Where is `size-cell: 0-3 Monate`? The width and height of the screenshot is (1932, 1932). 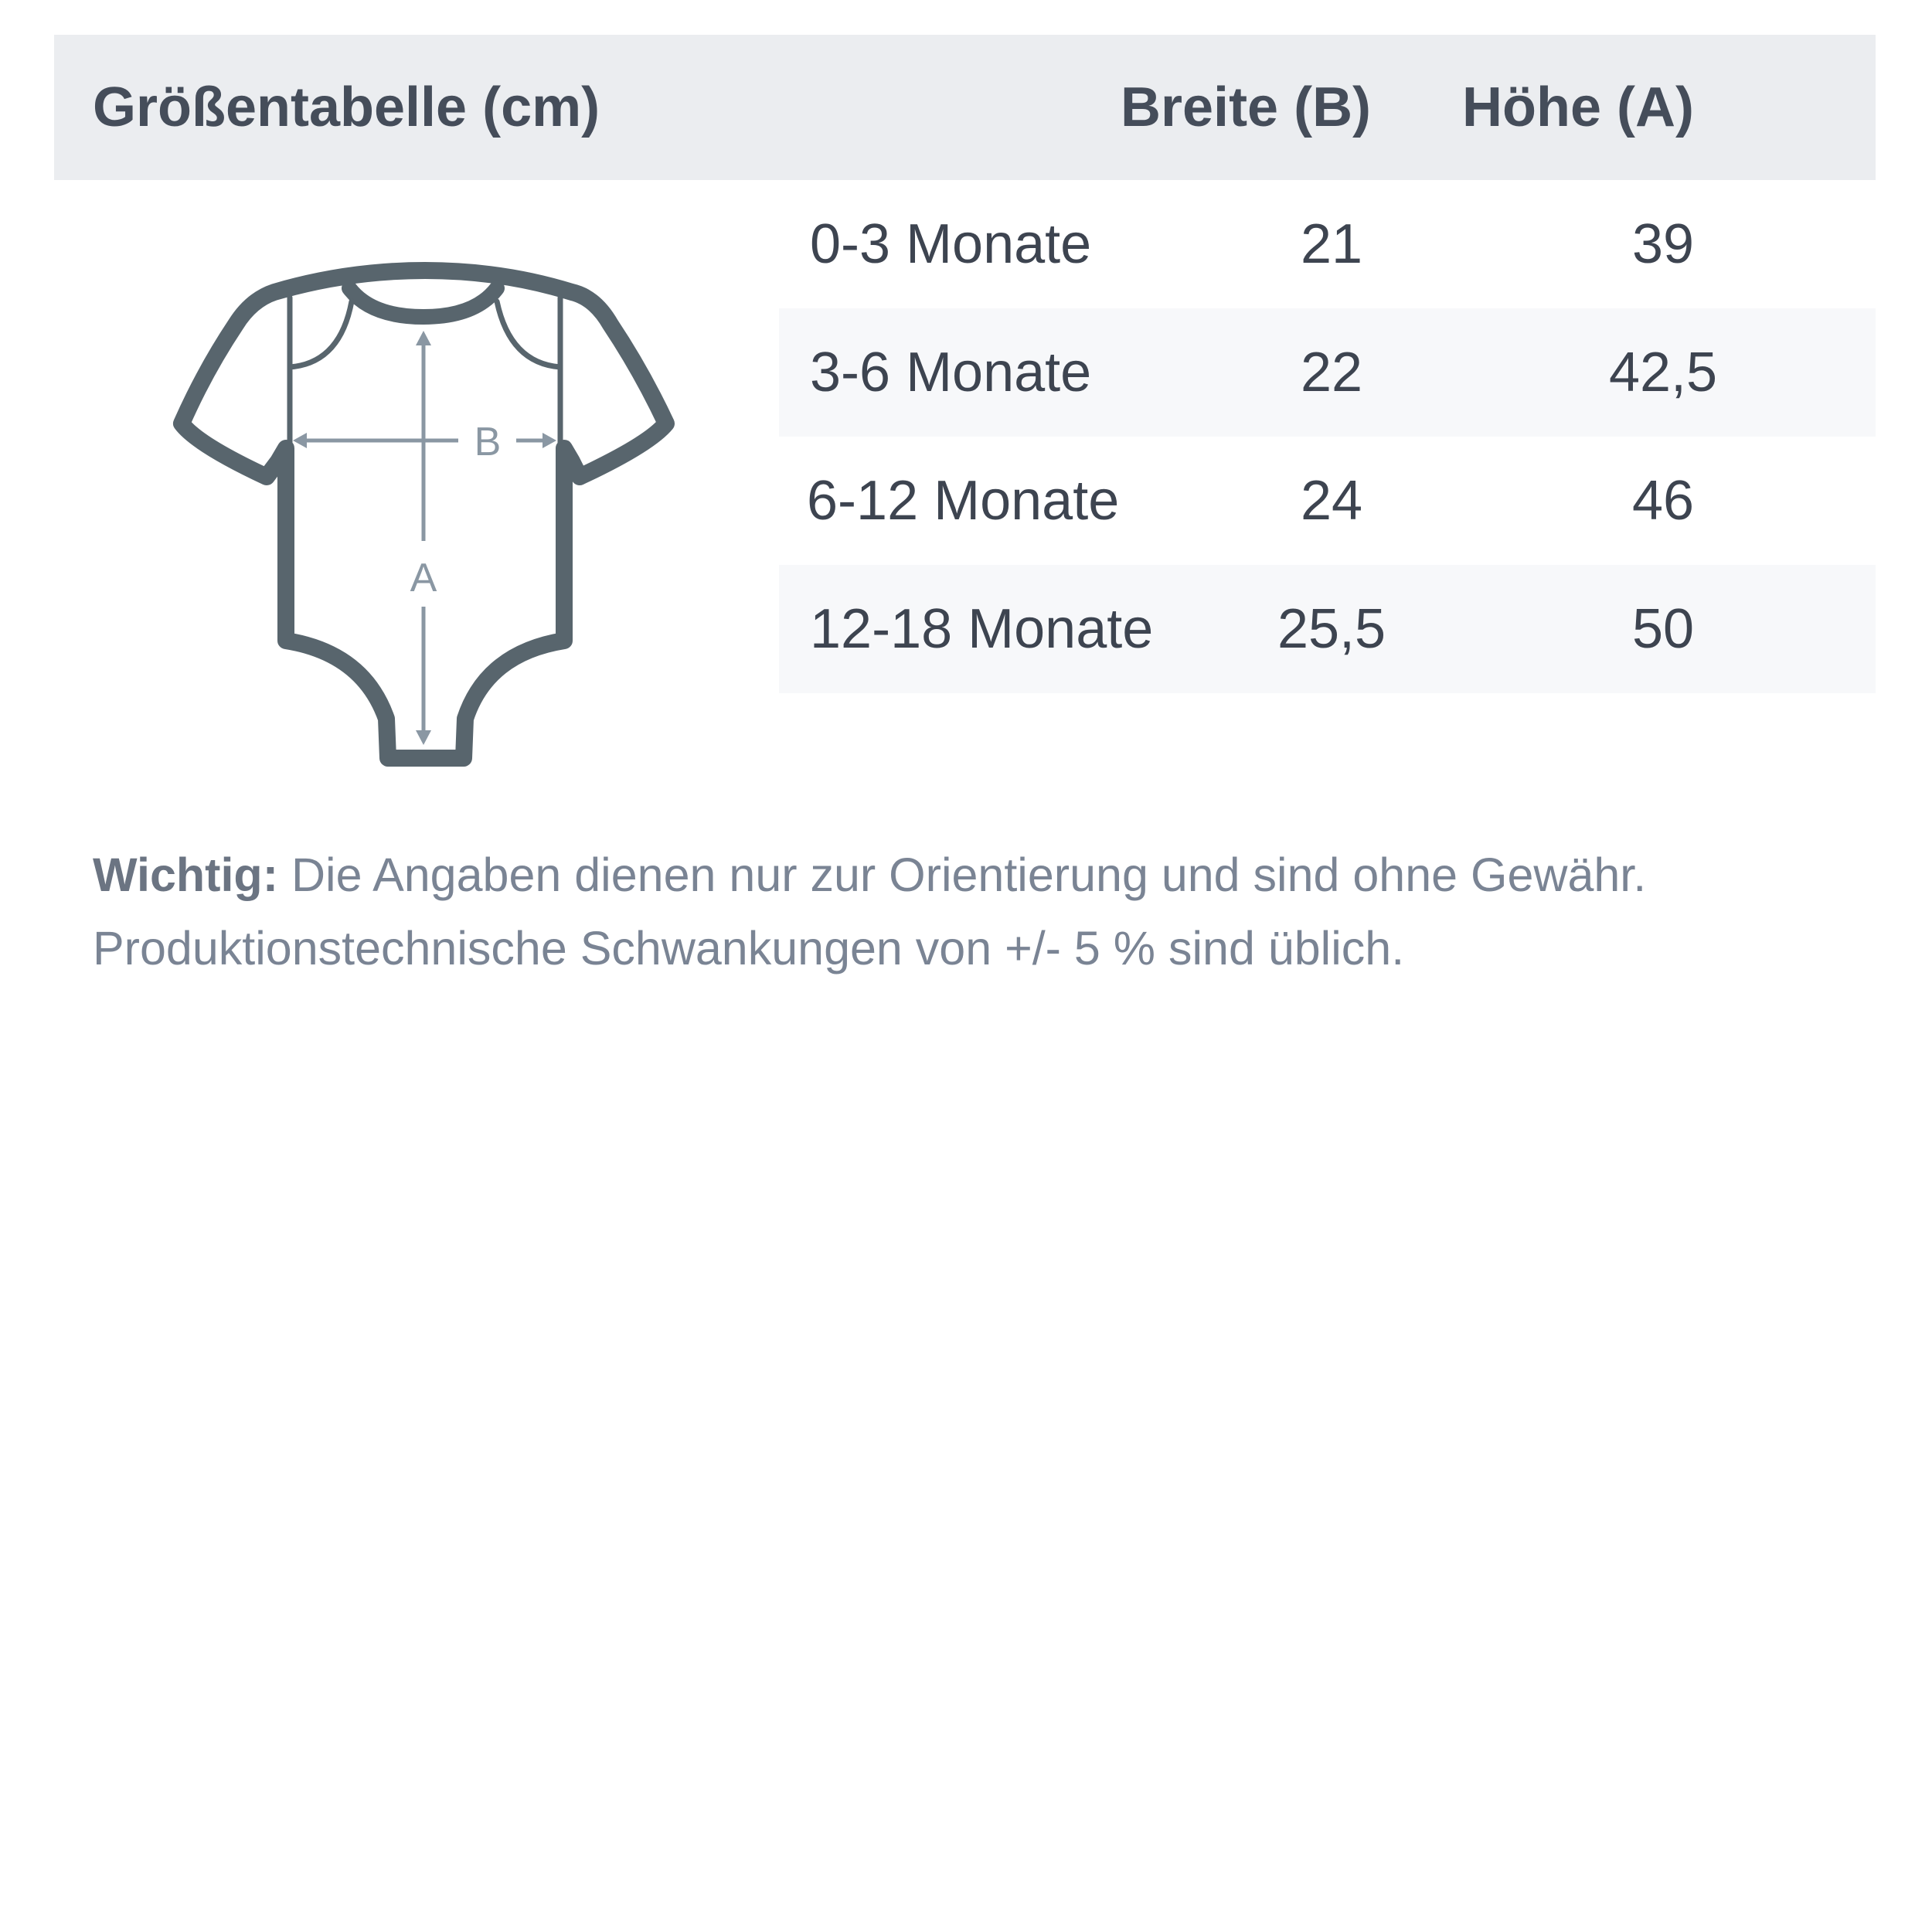
size-cell: 0-3 Monate is located at coordinates (951, 244).